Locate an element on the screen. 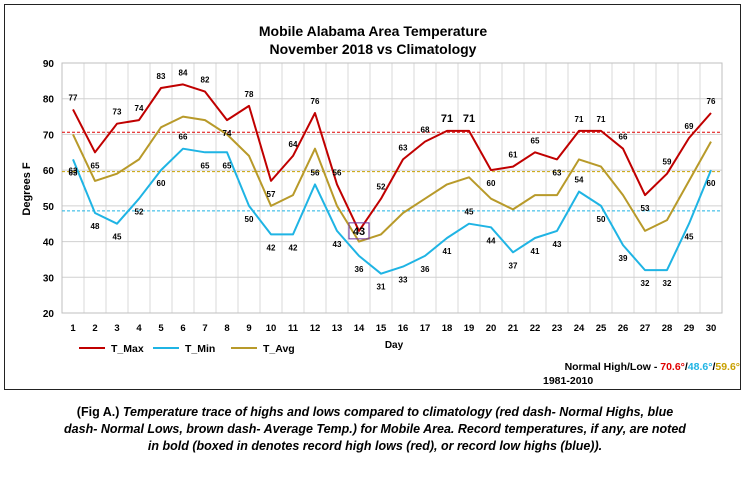  y-tick-label: 80 is located at coordinates (49, 100).